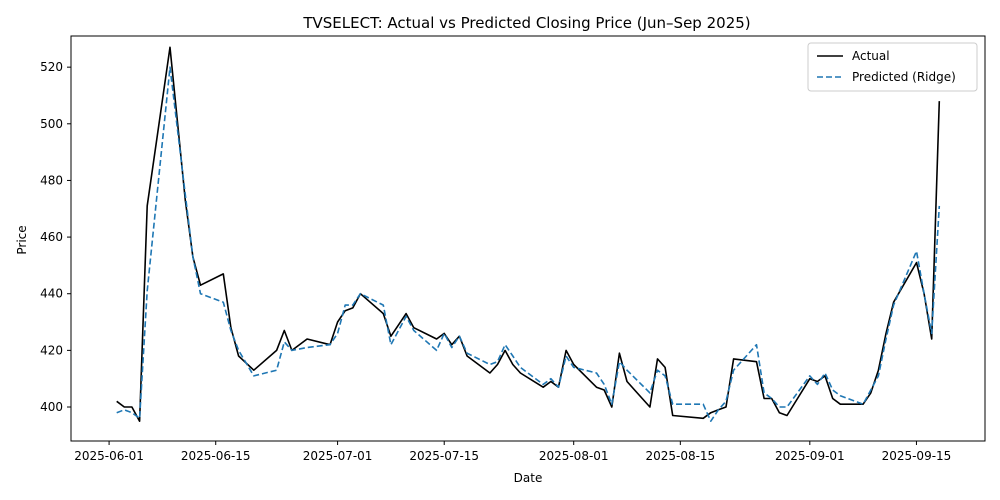  Describe the element at coordinates (216, 456) in the screenshot. I see `x-tick-label: 2025-06-15` at that location.